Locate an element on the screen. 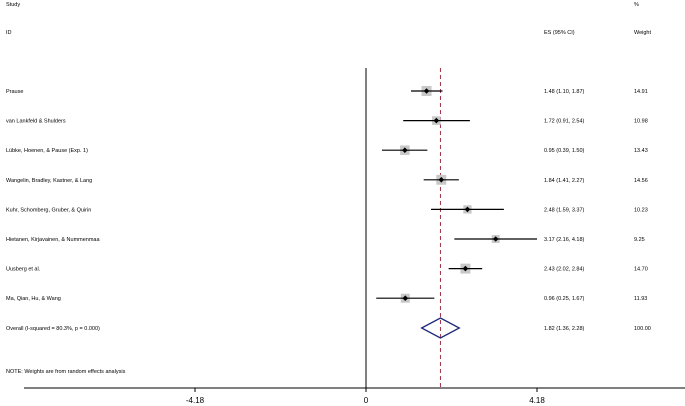  weight-value: 14.56 is located at coordinates (641, 181).